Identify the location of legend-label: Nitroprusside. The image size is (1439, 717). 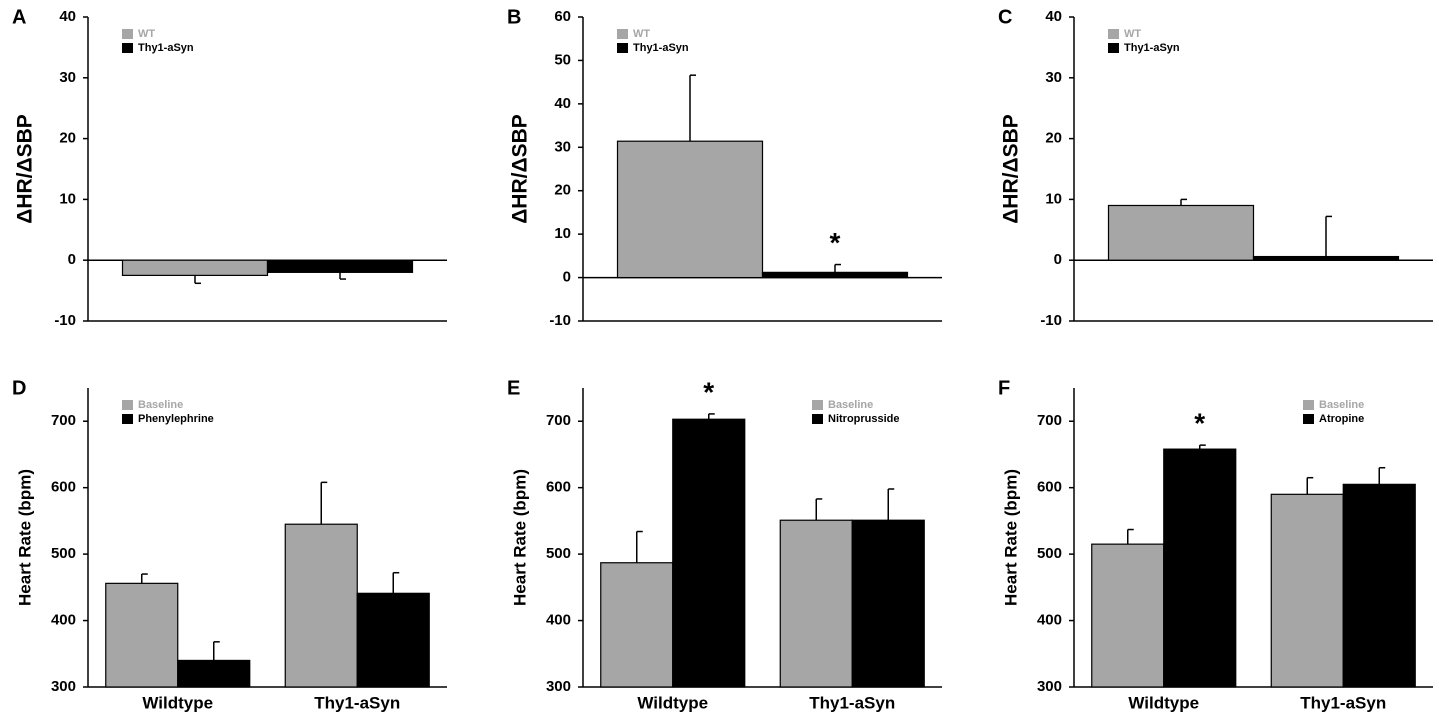
(864, 419).